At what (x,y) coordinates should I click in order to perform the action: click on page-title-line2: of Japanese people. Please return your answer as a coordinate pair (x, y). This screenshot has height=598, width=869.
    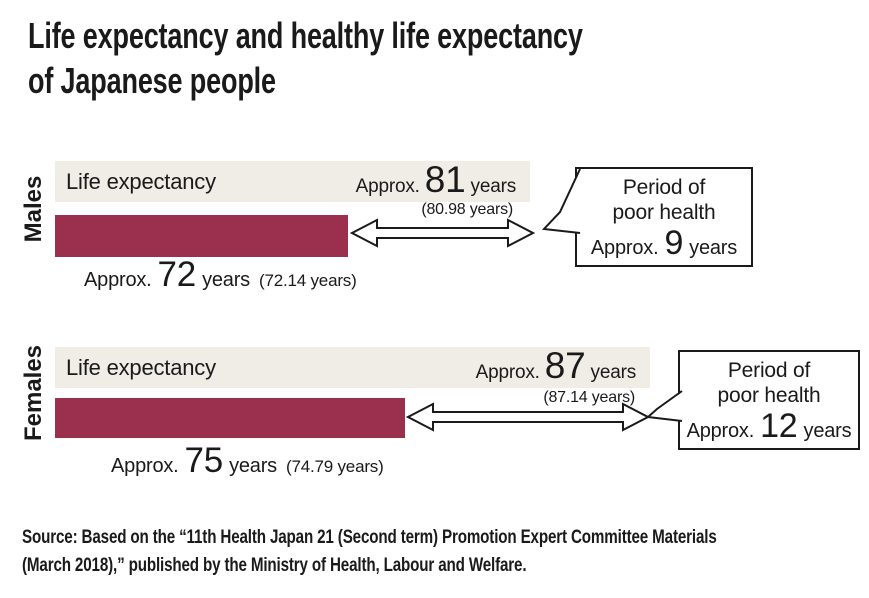
    Looking at the image, I should click on (152, 80).